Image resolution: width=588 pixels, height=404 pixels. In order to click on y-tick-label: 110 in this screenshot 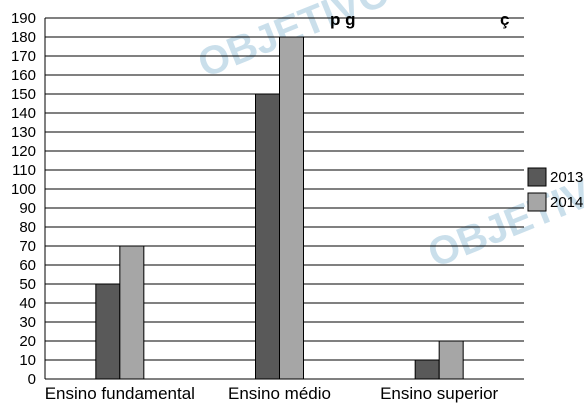, I will do `click(24, 170)`.